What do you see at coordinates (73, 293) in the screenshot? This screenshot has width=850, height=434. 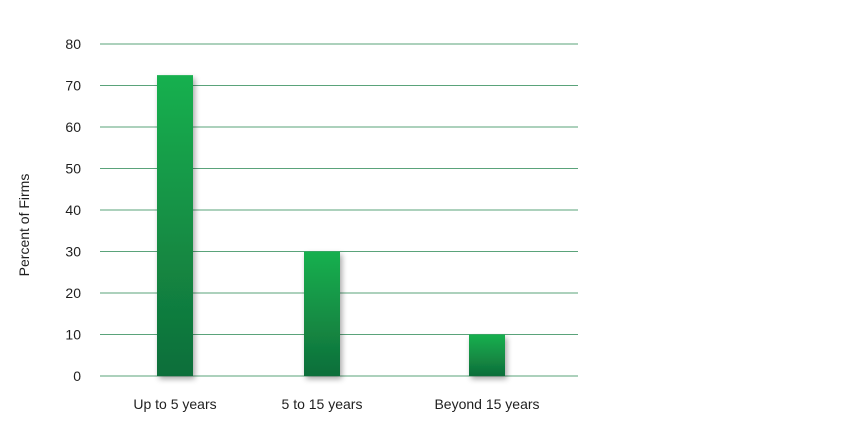 I see `y-tick-label: 20` at bounding box center [73, 293].